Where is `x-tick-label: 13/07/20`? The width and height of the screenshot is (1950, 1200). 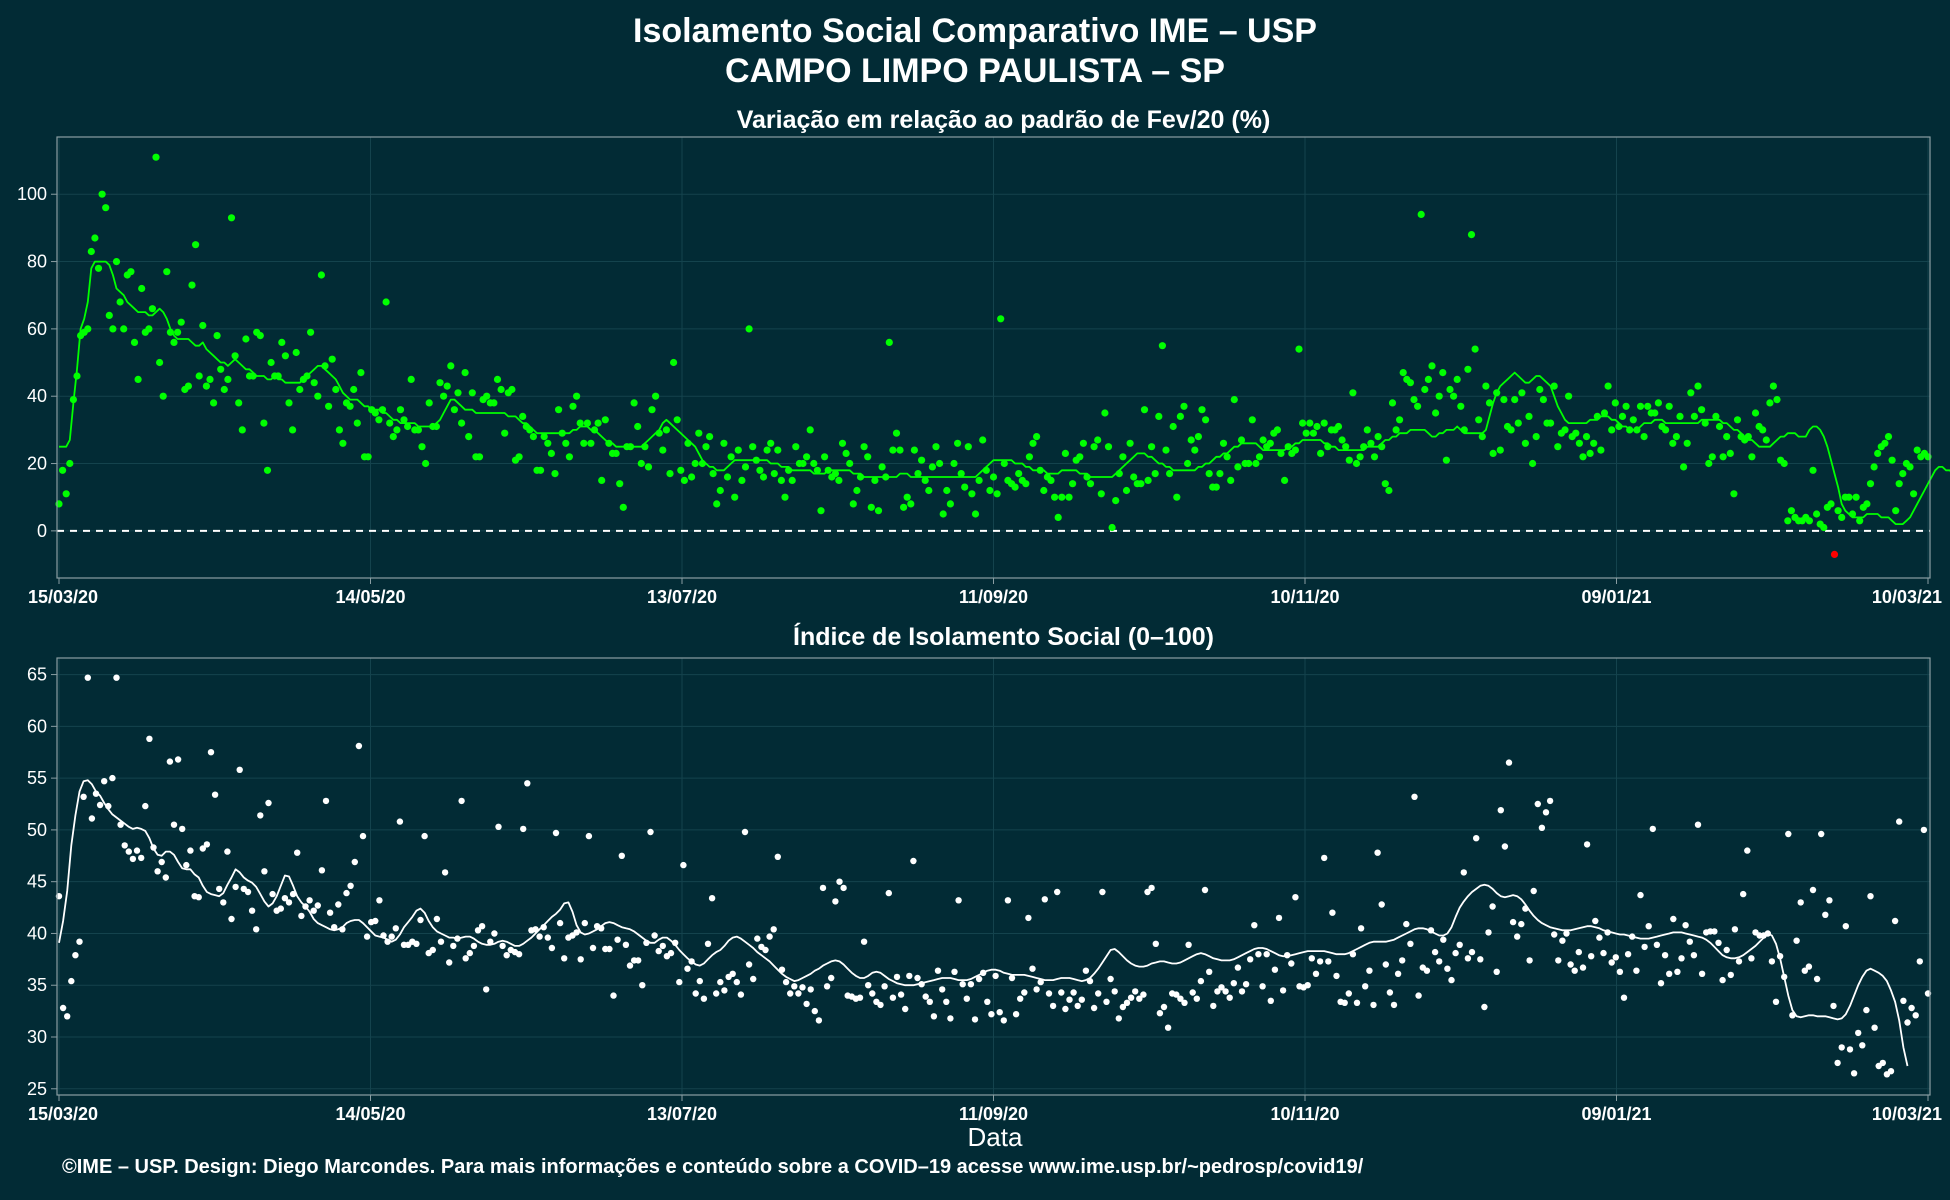 x-tick-label: 13/07/20 is located at coordinates (682, 1114).